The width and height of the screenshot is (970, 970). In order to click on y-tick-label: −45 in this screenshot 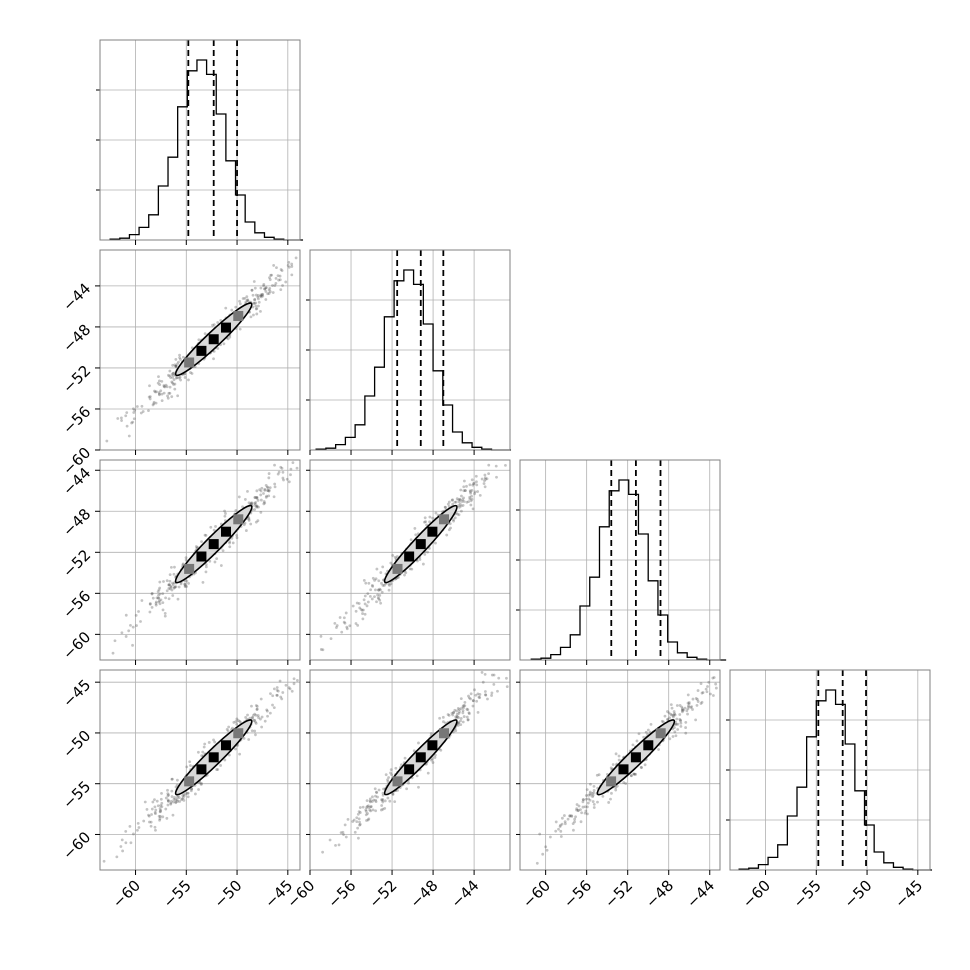, I will do `click(76, 693)`.